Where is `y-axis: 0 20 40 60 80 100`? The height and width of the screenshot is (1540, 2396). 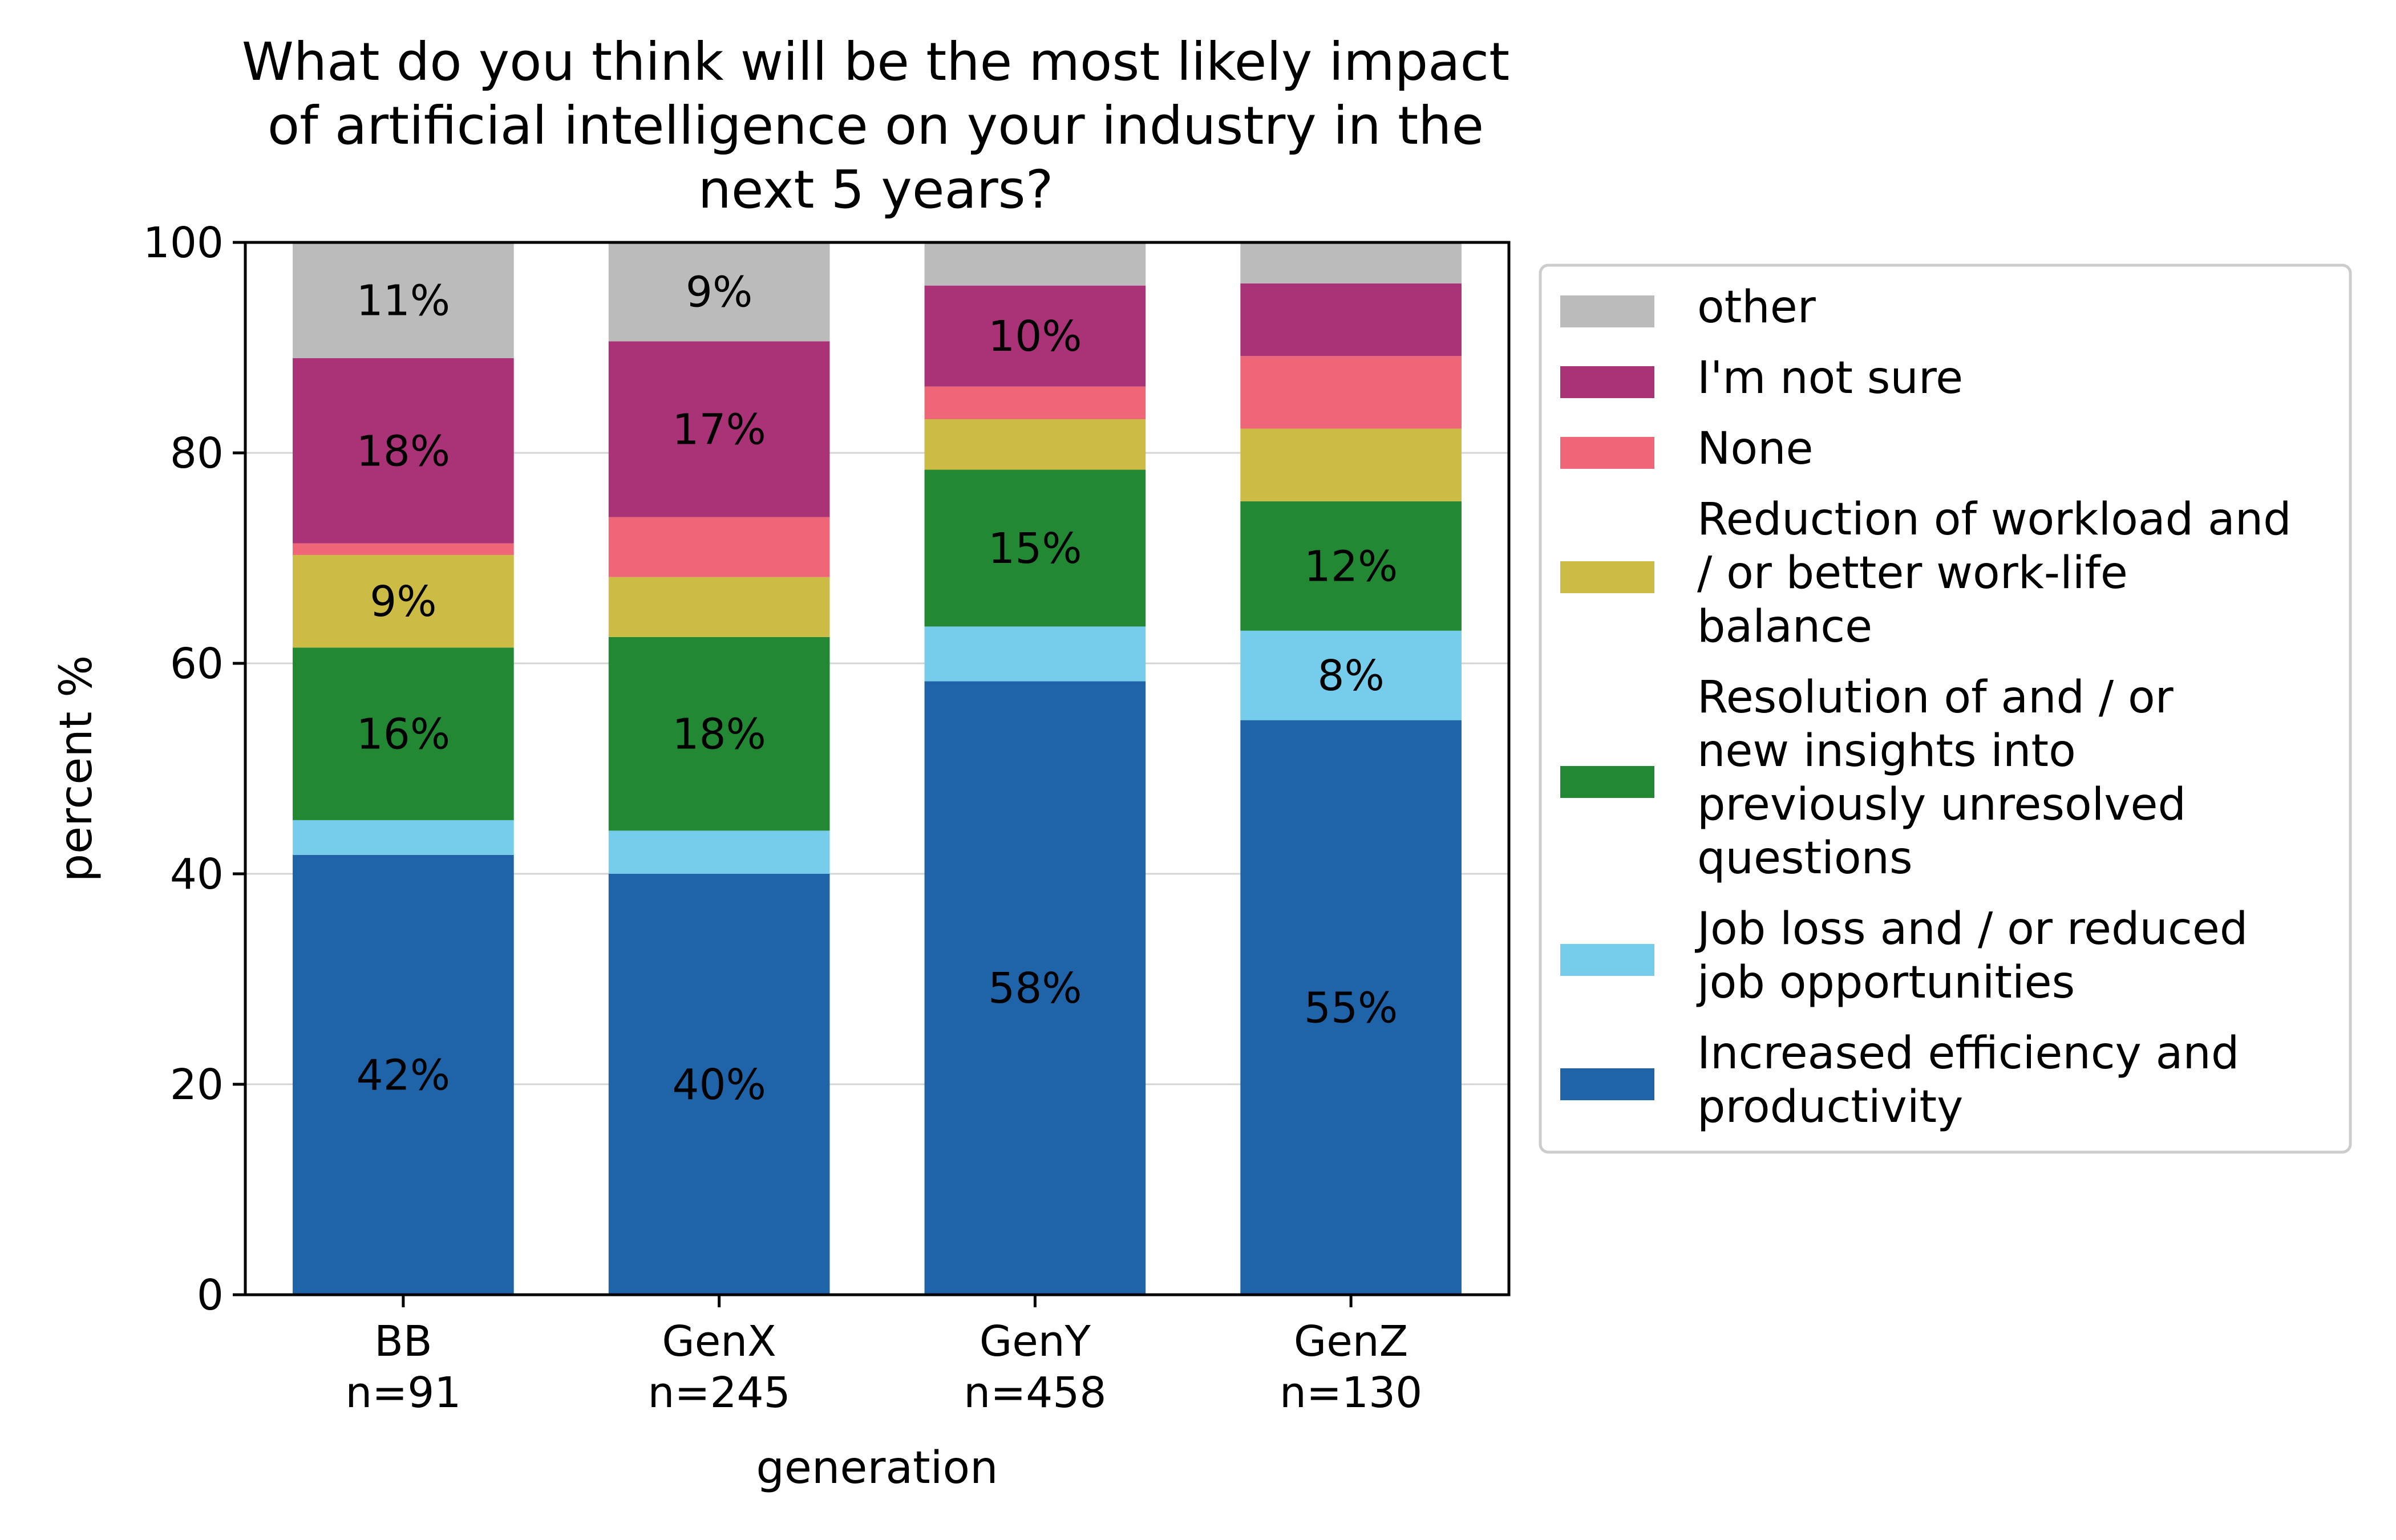 y-axis: 0 20 40 60 80 100 is located at coordinates (194, 769).